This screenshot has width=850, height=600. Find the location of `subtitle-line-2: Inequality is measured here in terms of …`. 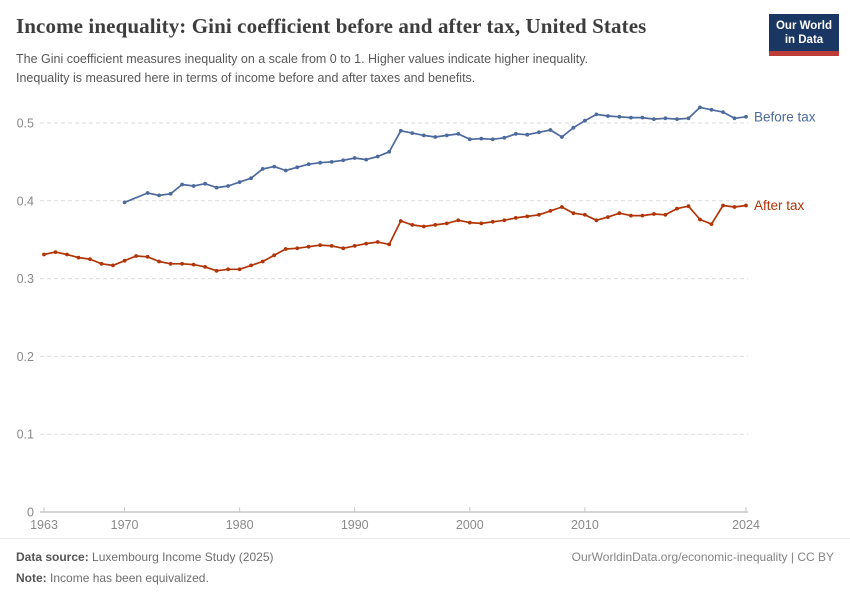

subtitle-line-2: Inequality is measured here in terms of … is located at coordinates (246, 78).